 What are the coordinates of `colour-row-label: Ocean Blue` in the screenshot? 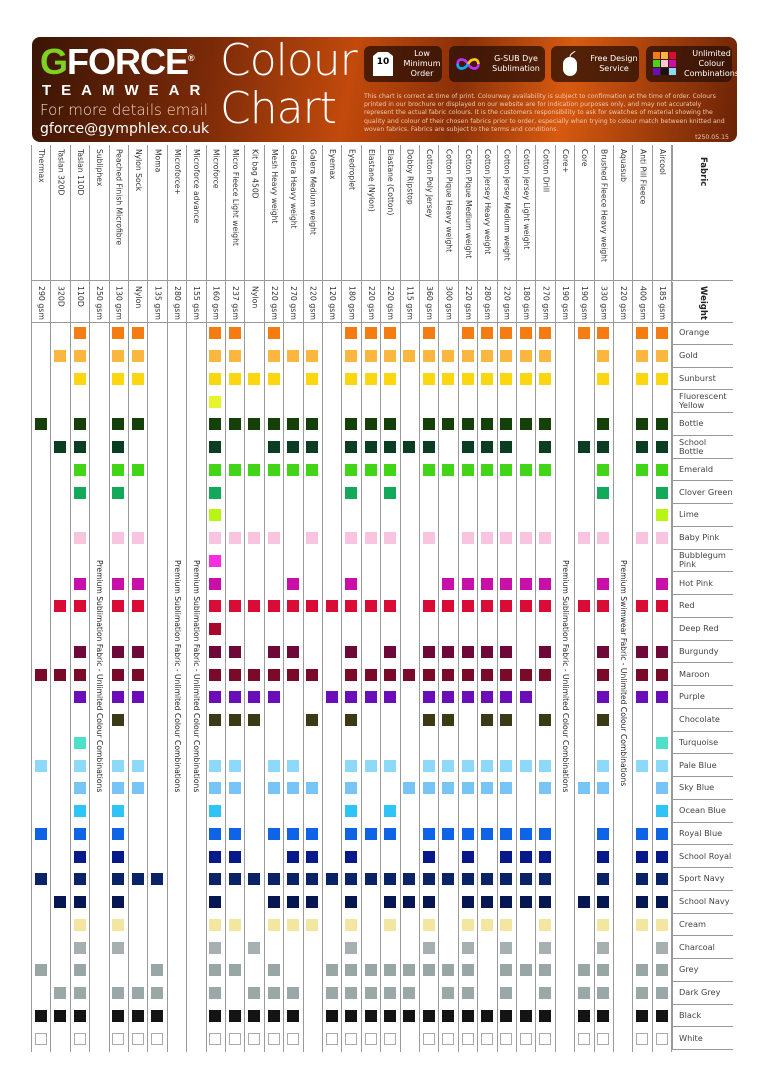 It's located at (702, 811).